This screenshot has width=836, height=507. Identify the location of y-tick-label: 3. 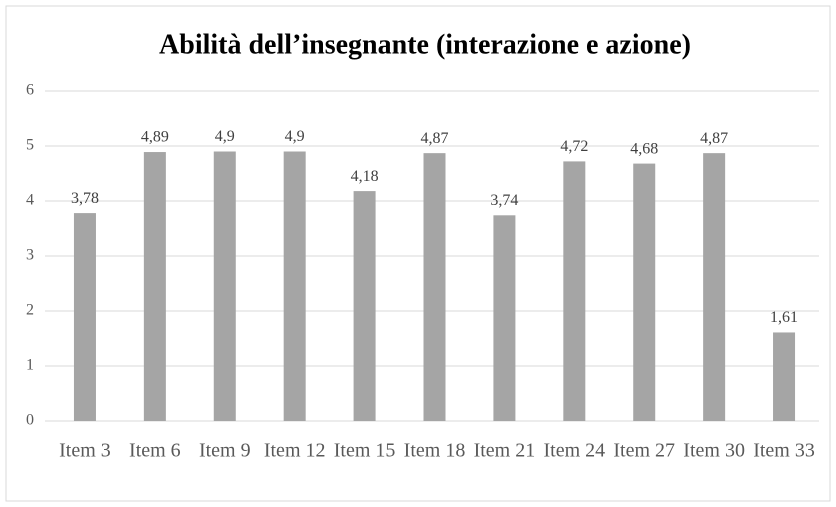
(30, 255).